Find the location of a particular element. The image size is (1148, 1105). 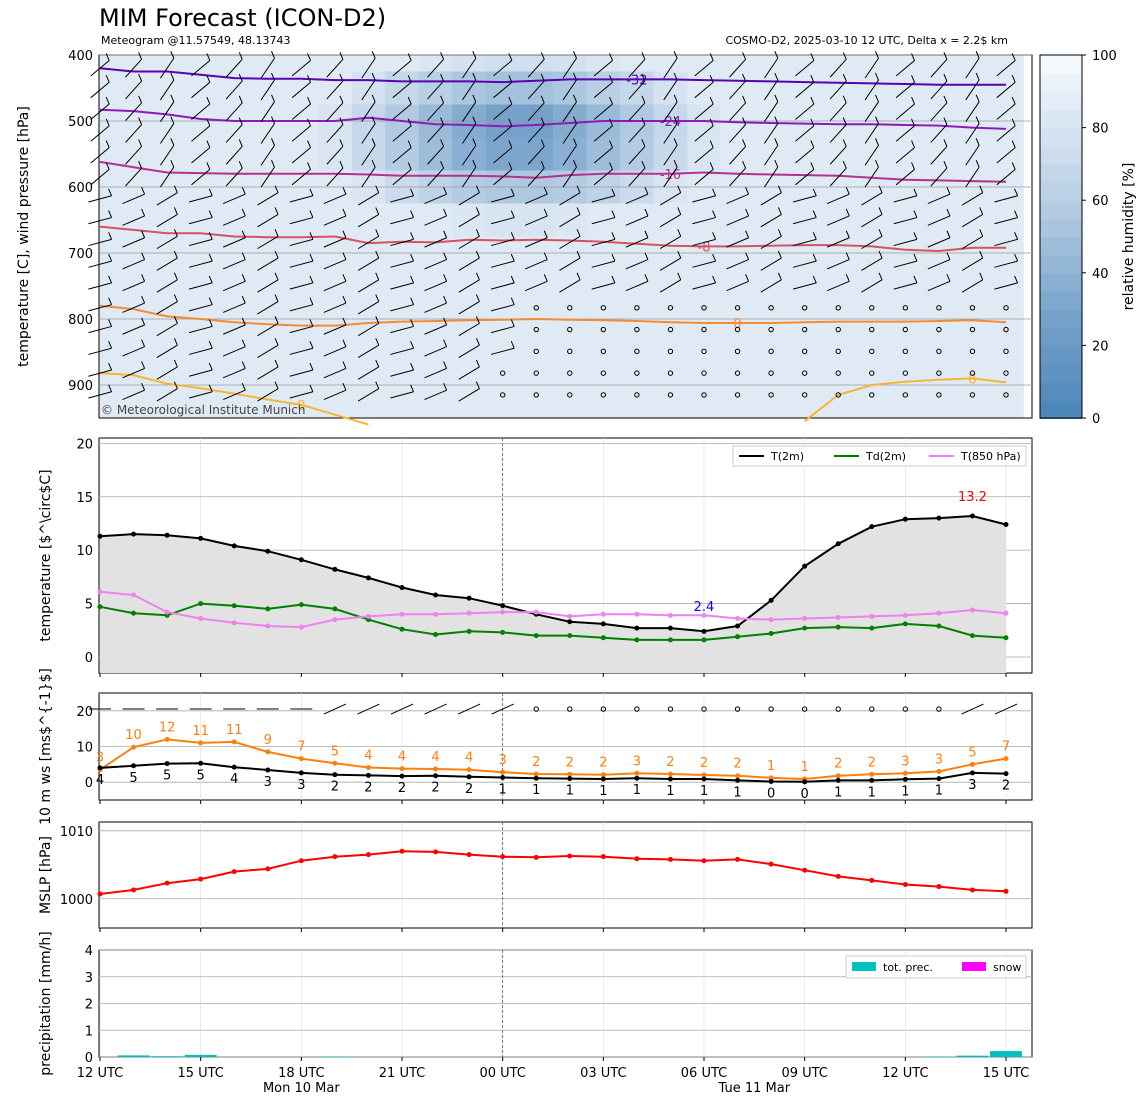

colorbar-tick-label: 40 is located at coordinates (1100, 274).